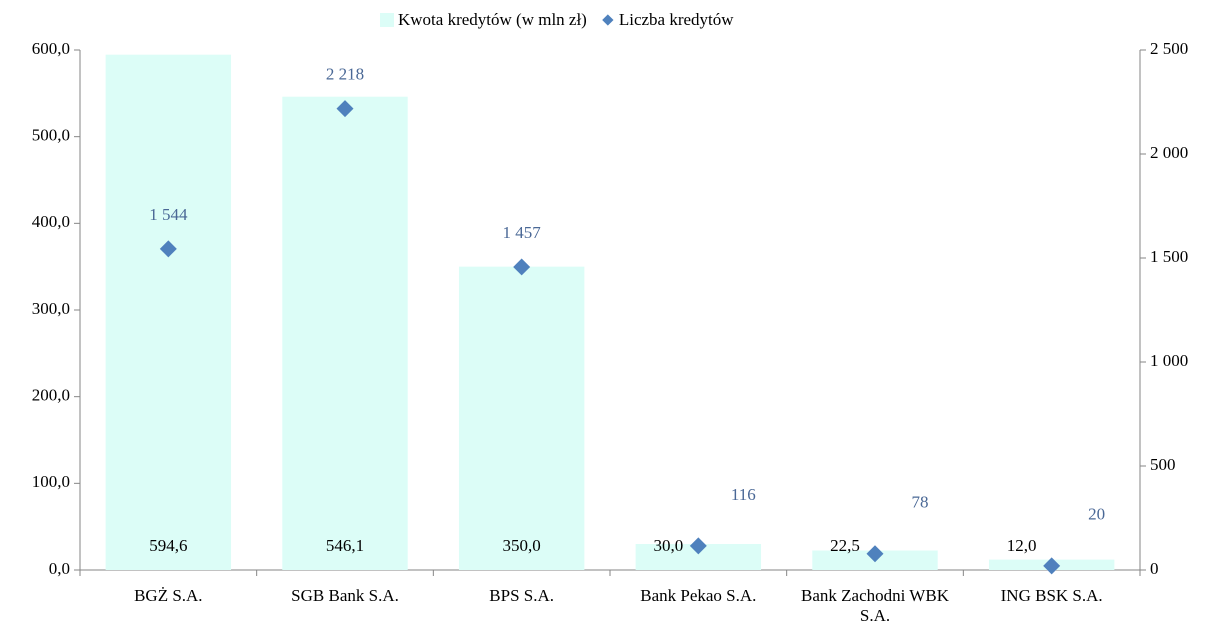 Image resolution: width=1217 pixels, height=630 pixels. What do you see at coordinates (522, 545) in the screenshot?
I see `bar-label: 350,0` at bounding box center [522, 545].